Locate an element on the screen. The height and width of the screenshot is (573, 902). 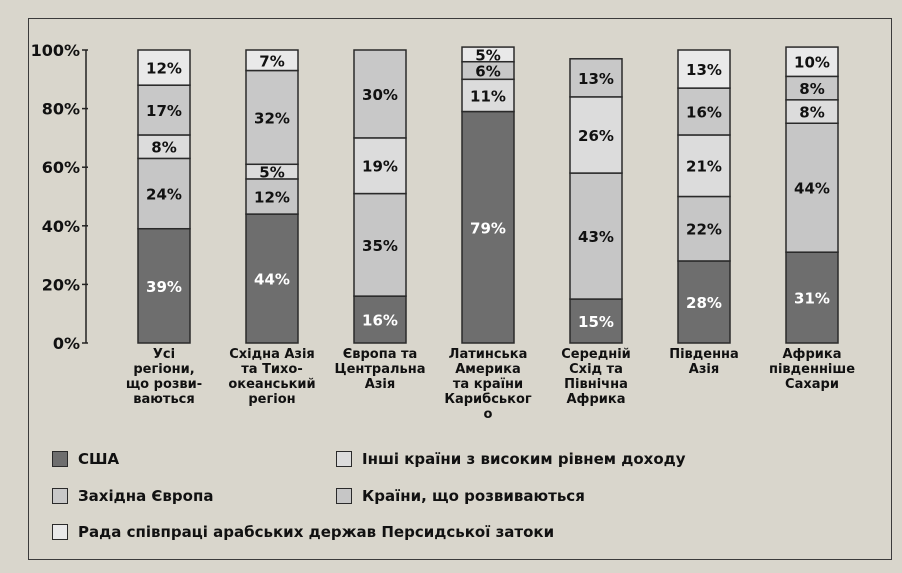
data-label: 30% is located at coordinates (380, 95).